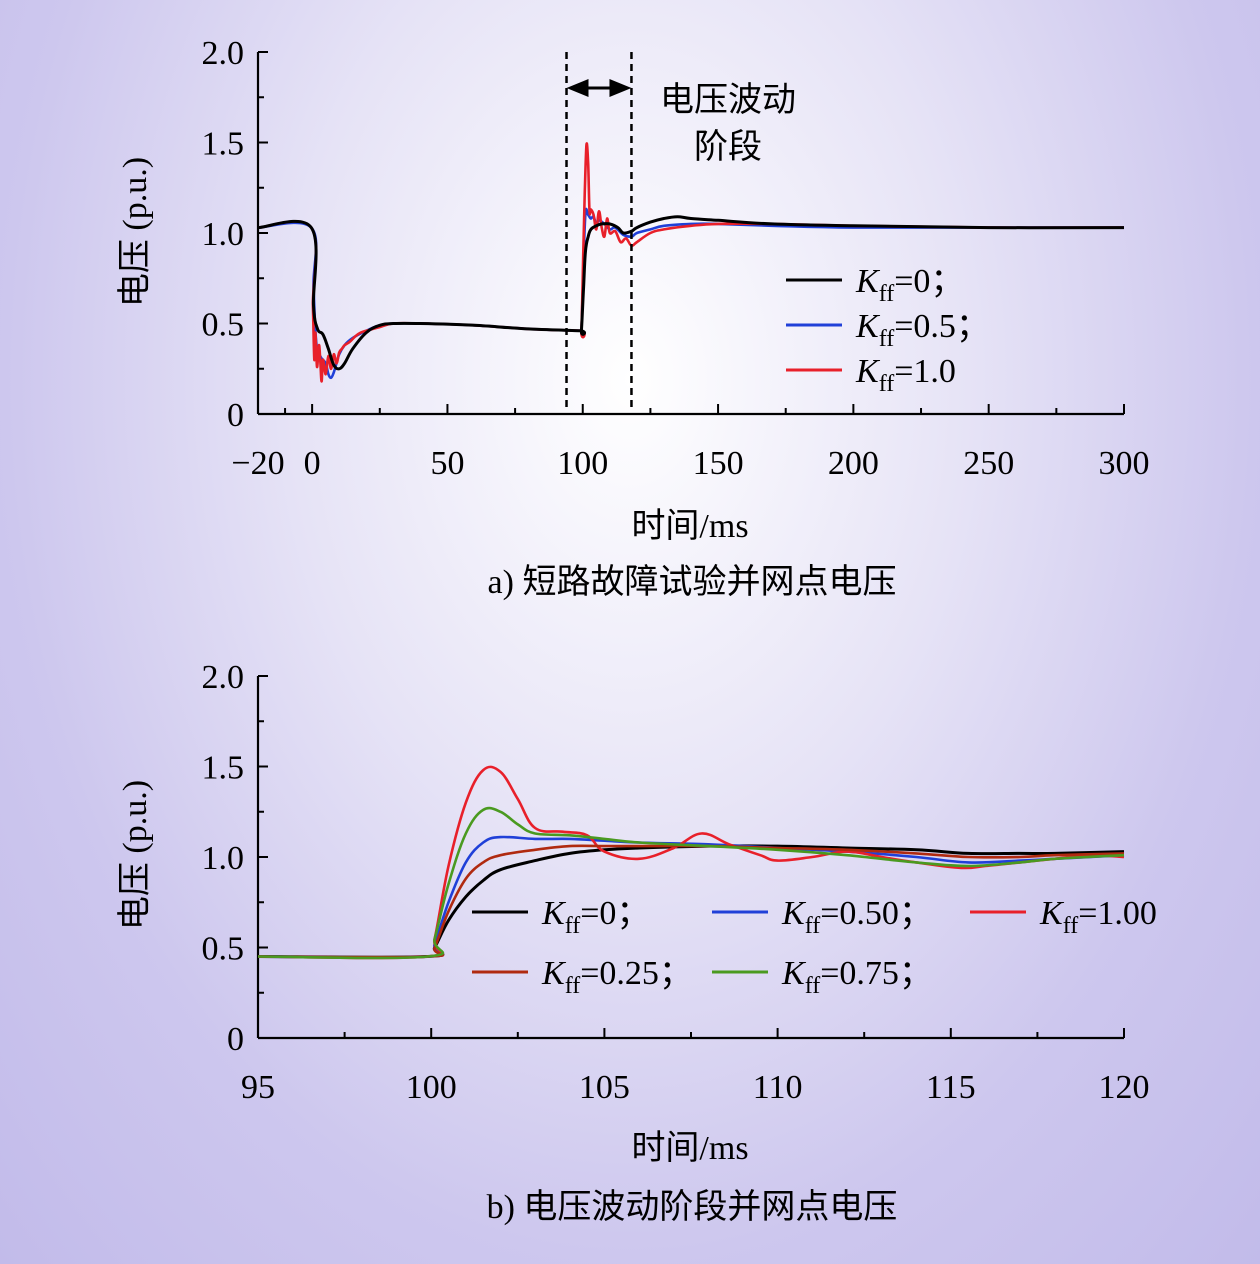 The width and height of the screenshot is (1260, 1264). Describe the element at coordinates (620, 88) in the screenshot. I see `annotation-arrowhead-right` at that location.